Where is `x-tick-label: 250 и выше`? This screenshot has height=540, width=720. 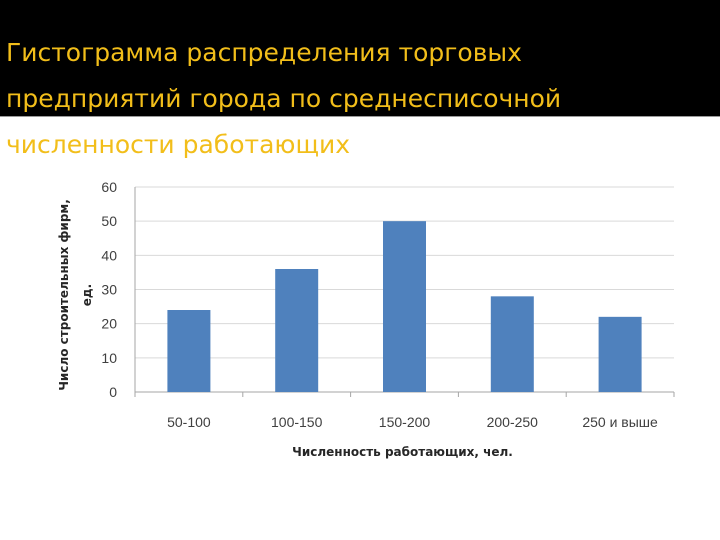 x-tick-label: 250 и выше is located at coordinates (620, 422).